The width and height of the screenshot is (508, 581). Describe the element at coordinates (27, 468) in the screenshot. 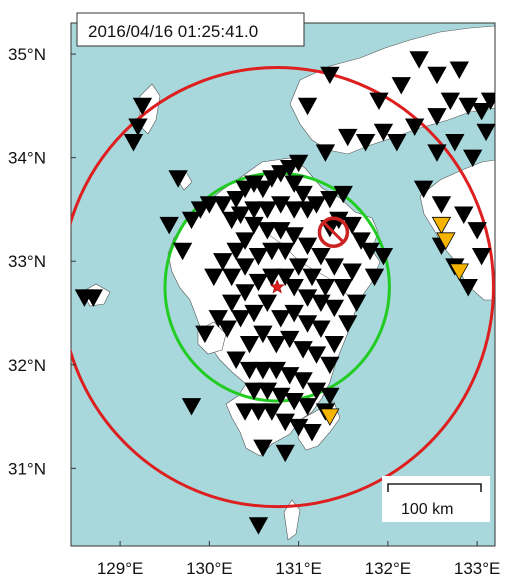

I see `lat-label: 31°N` at that location.